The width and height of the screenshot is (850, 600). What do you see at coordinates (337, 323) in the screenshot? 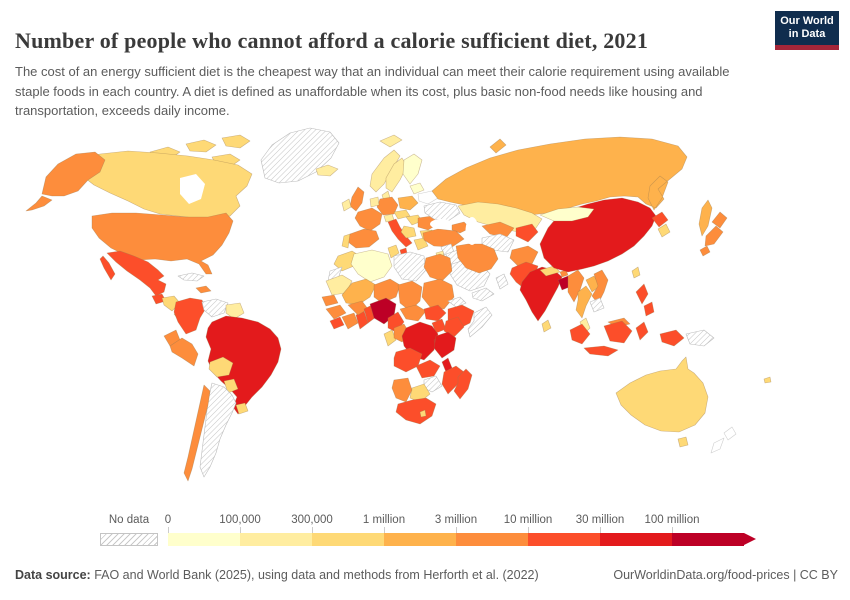
I see `country-sierra-leone-liberia` at bounding box center [337, 323].